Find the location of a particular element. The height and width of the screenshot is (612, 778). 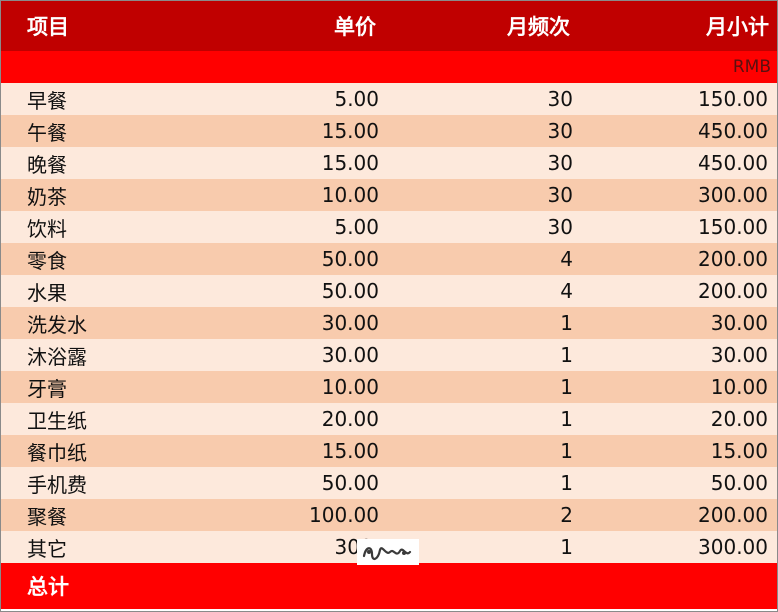

item-price: 100.00 is located at coordinates (287, 515).